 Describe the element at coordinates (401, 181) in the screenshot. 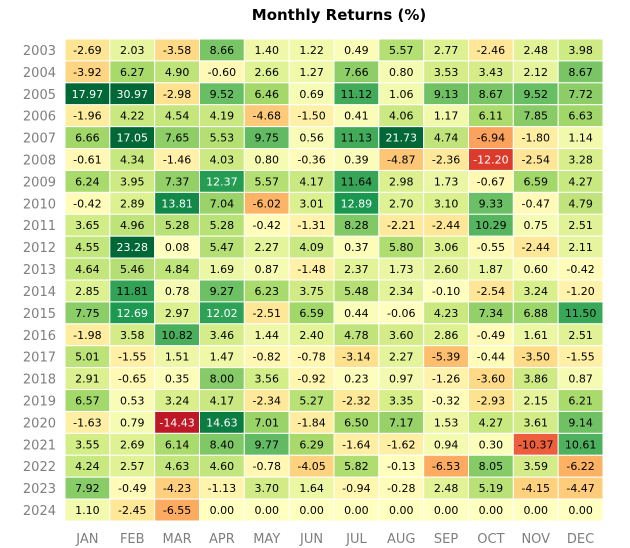

I see `cell-value-label: 2.98` at that location.